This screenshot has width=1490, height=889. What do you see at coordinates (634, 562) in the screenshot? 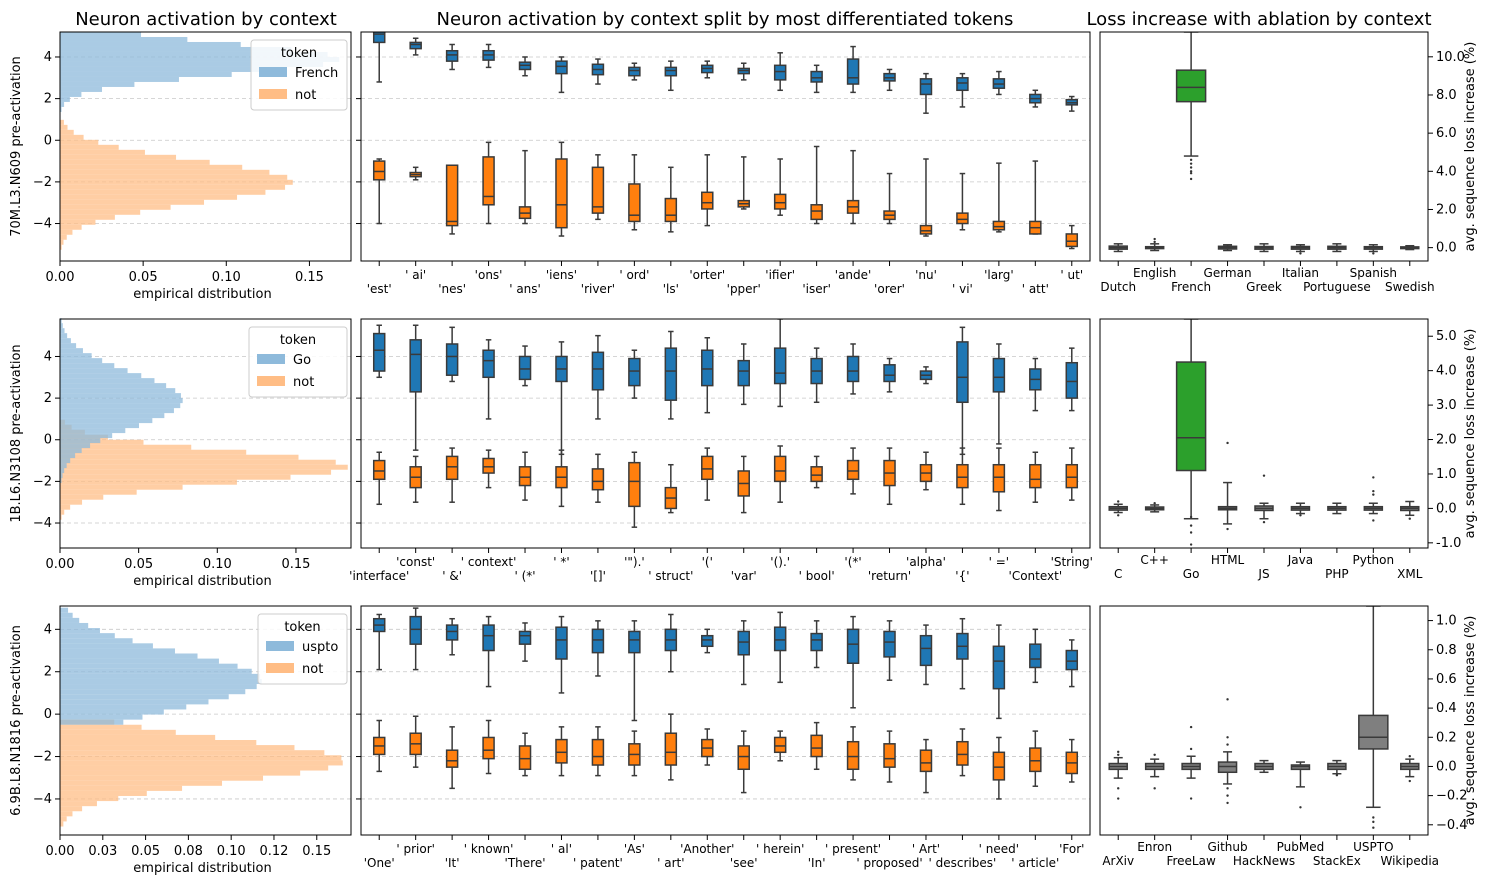
I see `x-tick-label: '").'` at bounding box center [634, 562].